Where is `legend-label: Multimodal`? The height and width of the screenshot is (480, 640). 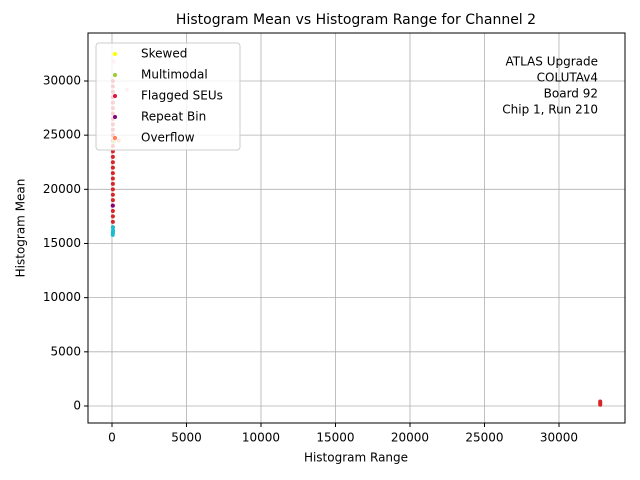
legend-label: Multimodal is located at coordinates (174, 75).